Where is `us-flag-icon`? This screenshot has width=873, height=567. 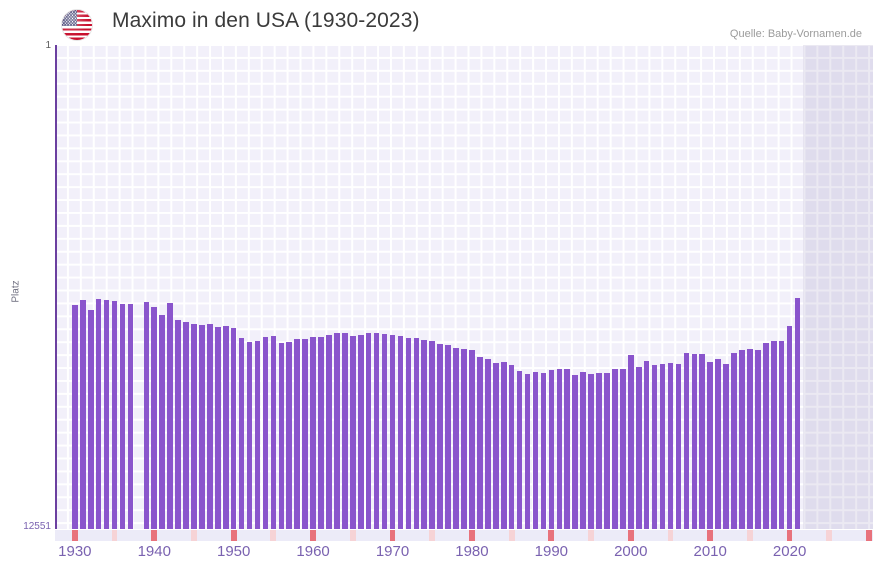
us-flag-icon is located at coordinates (77, 25).